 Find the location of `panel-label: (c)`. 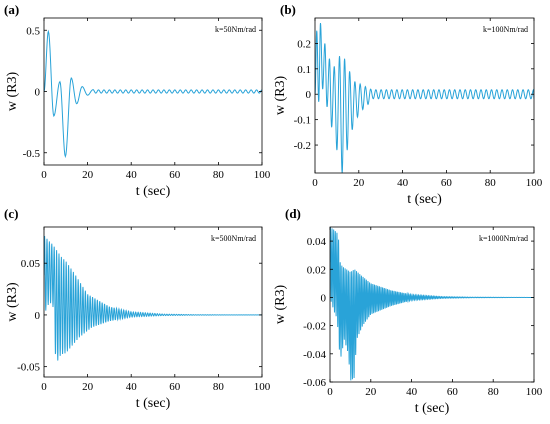

panel-label: (c) is located at coordinates (11, 213).